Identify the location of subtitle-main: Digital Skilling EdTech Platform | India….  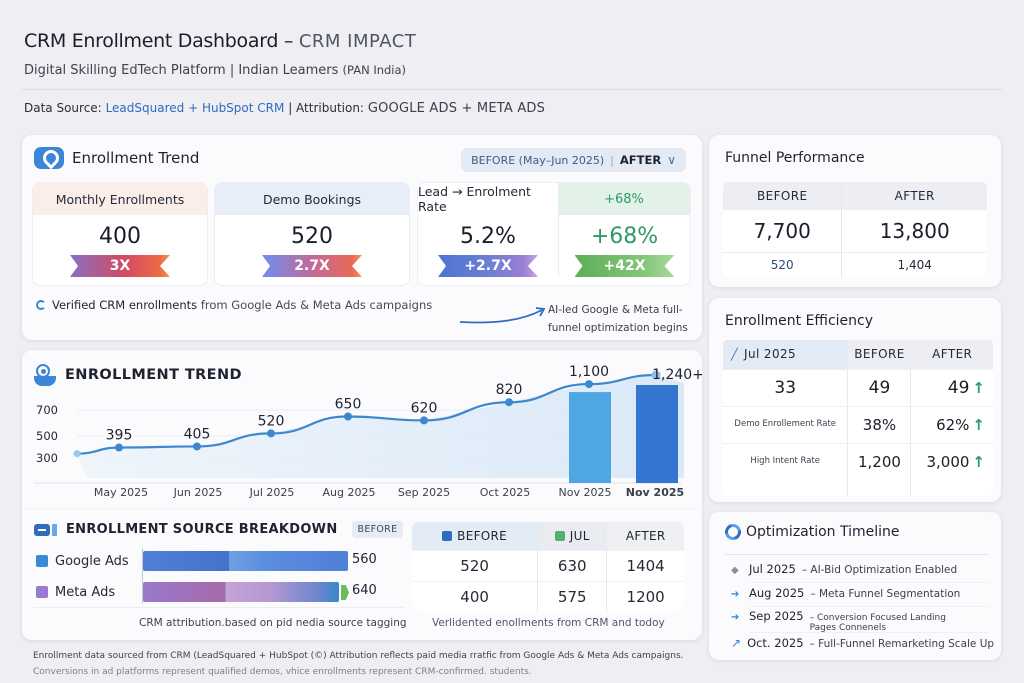
(181, 70).